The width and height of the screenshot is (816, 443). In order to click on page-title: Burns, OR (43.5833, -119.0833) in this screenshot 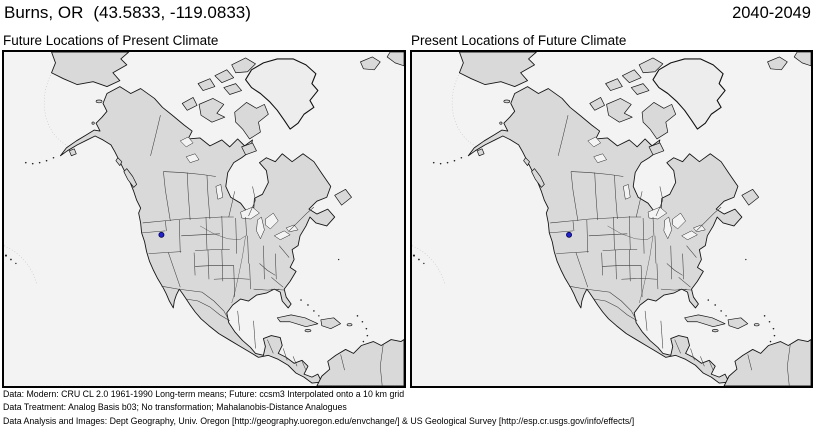, I will do `click(127, 13)`.